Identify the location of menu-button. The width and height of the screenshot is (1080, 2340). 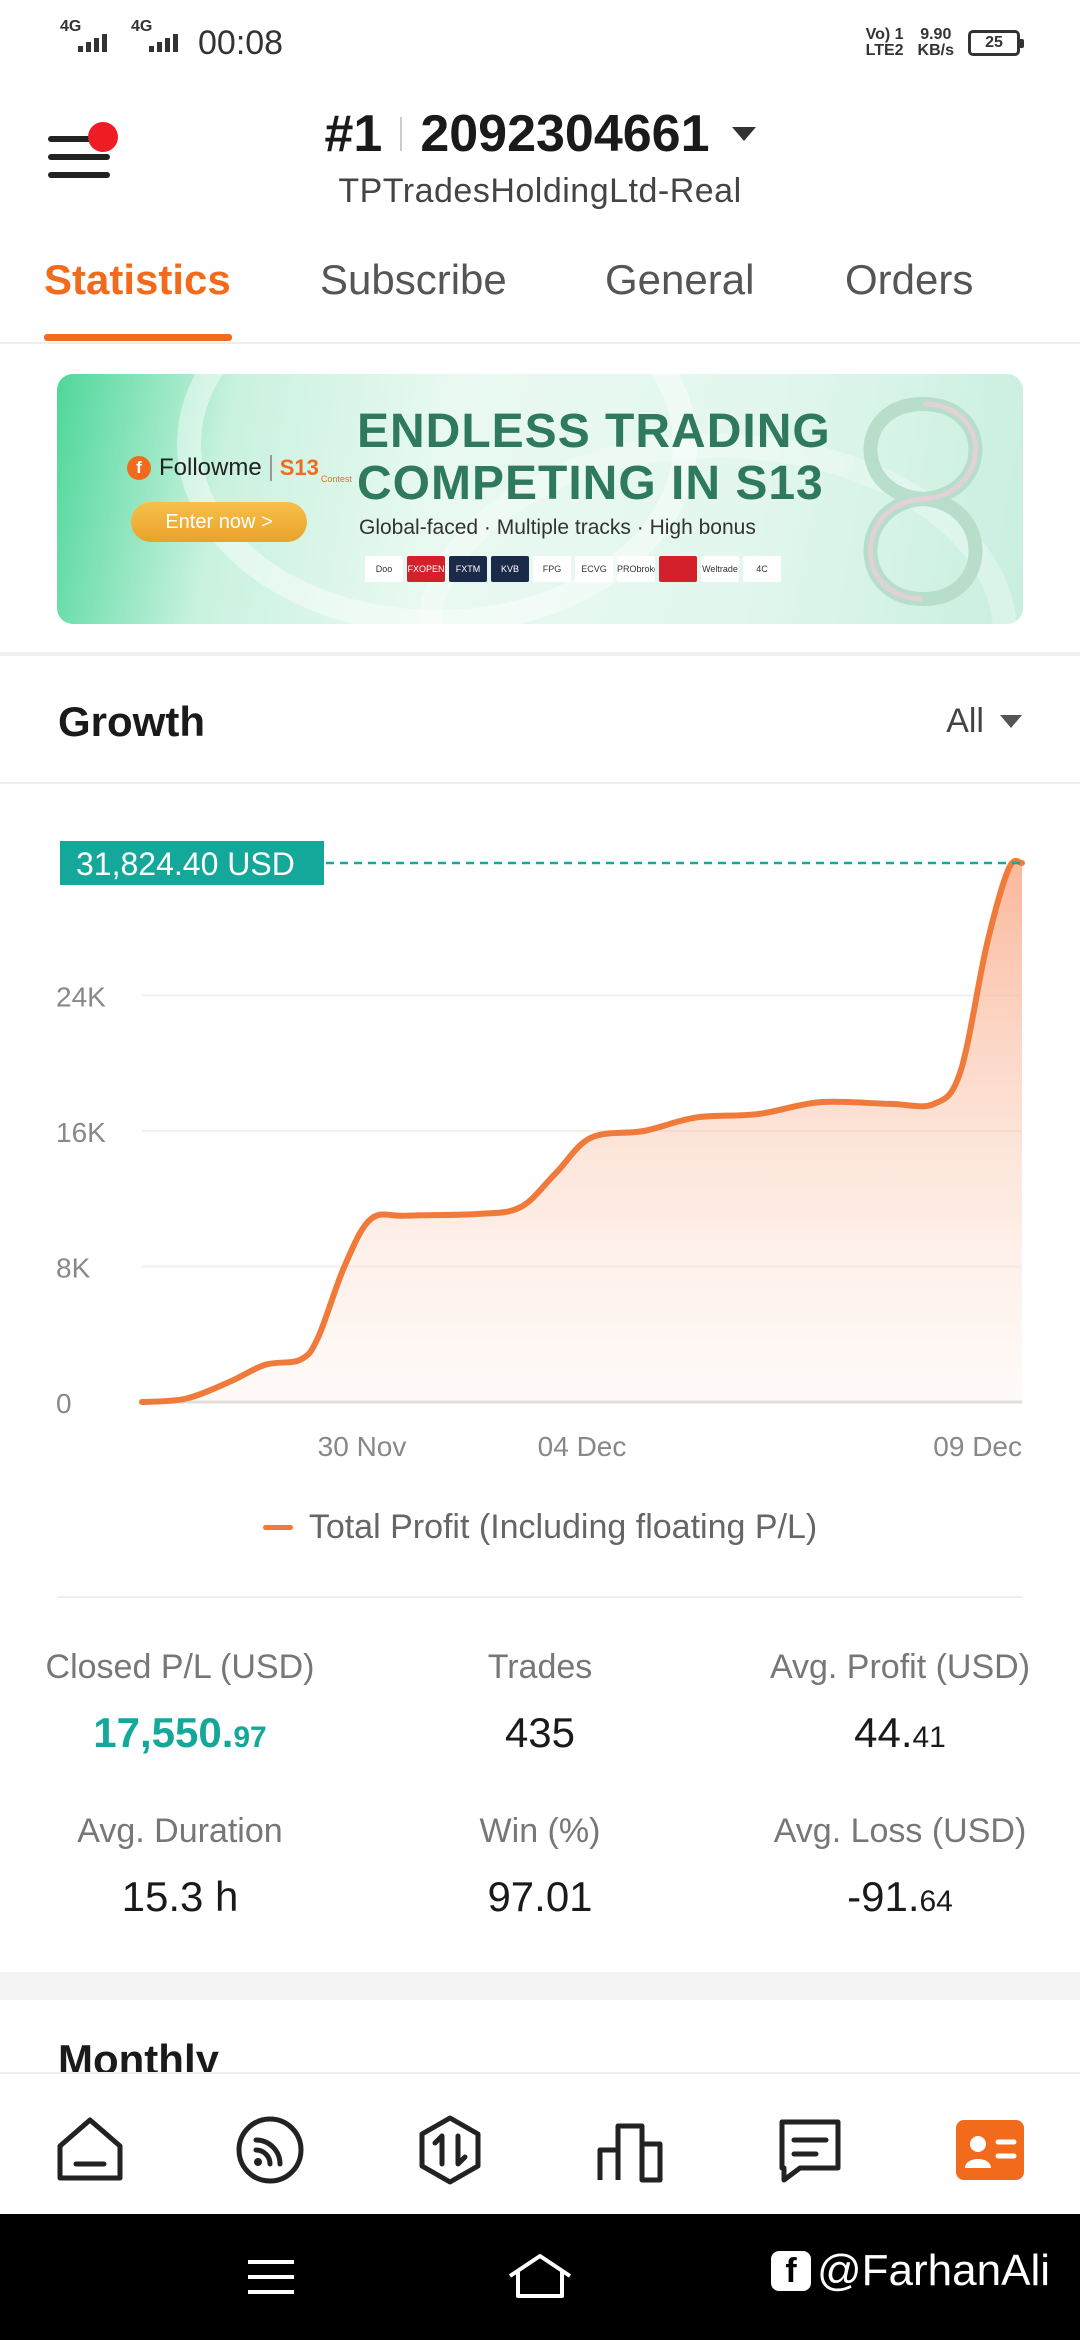
(83, 159).